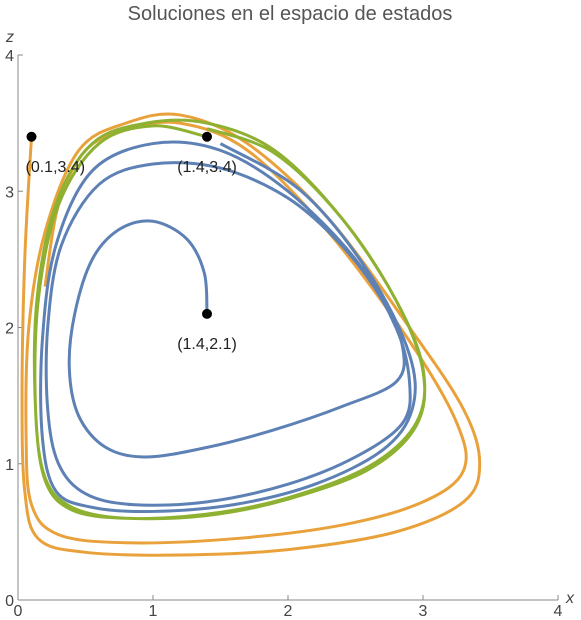 The width and height of the screenshot is (581, 620). I want to click on y-tick-label: 4, so click(9, 56).